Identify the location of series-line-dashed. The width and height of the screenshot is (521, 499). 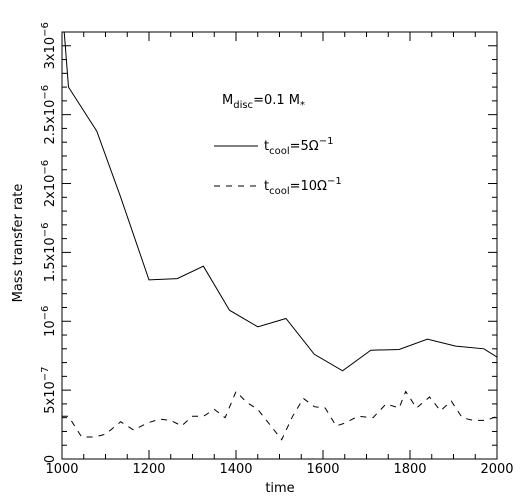
(279, 415).